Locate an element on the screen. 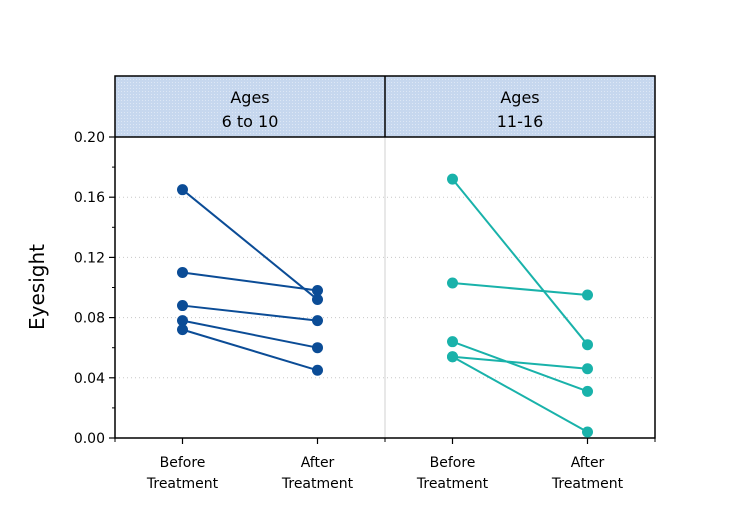 This screenshot has height=516, width=750. panel-headers: Ages 6 to 10 Ages 11-16 is located at coordinates (385, 106).